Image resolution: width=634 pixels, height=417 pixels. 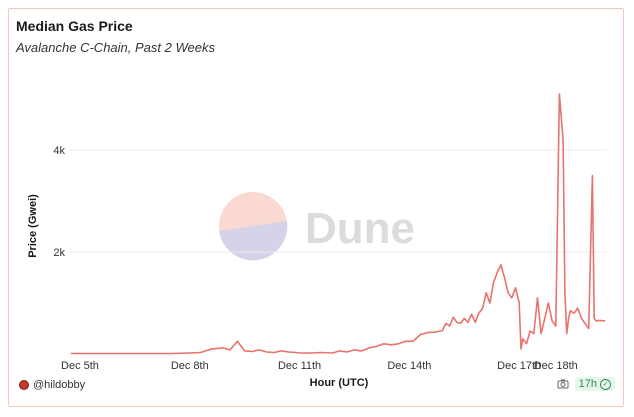 I want to click on watermark-text: Dune, so click(x=360, y=228).